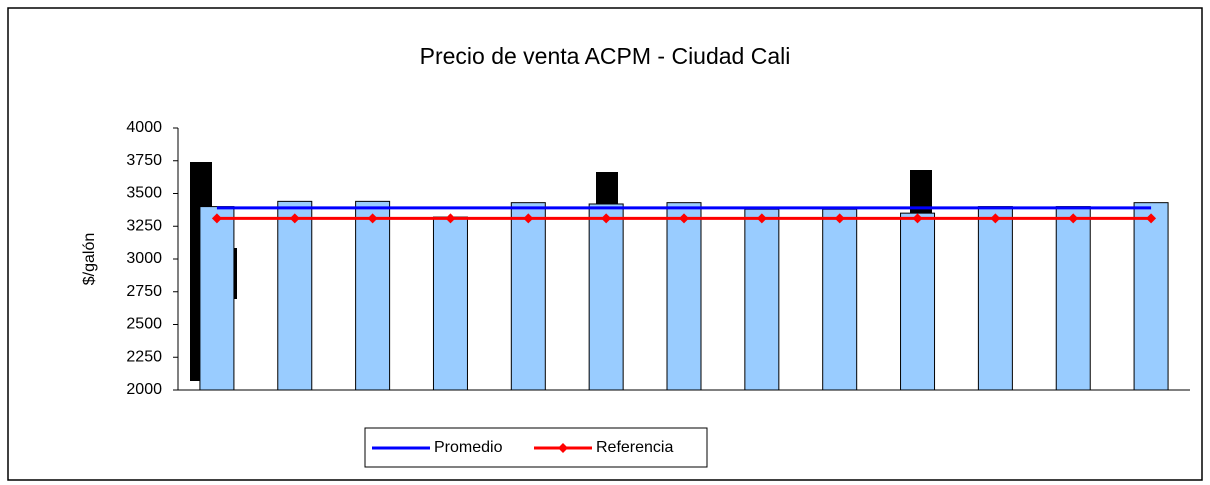 This screenshot has height=485, width=1210. What do you see at coordinates (144, 324) in the screenshot?
I see `y-tick-label: 2500` at bounding box center [144, 324].